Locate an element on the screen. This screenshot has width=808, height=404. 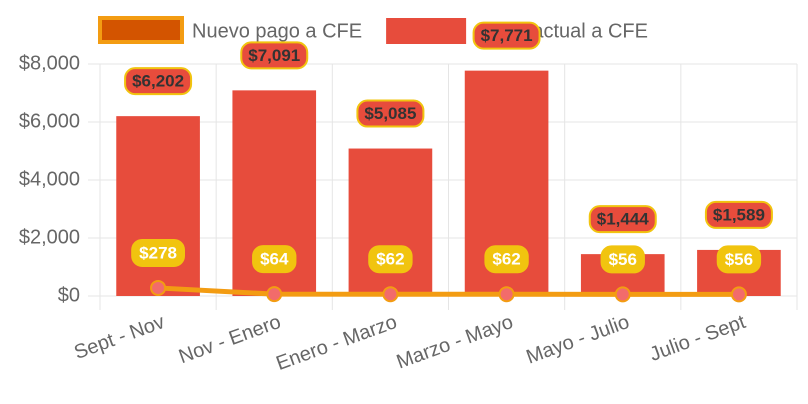
legend-label: Nuevo pago a CFE is located at coordinates (277, 31).